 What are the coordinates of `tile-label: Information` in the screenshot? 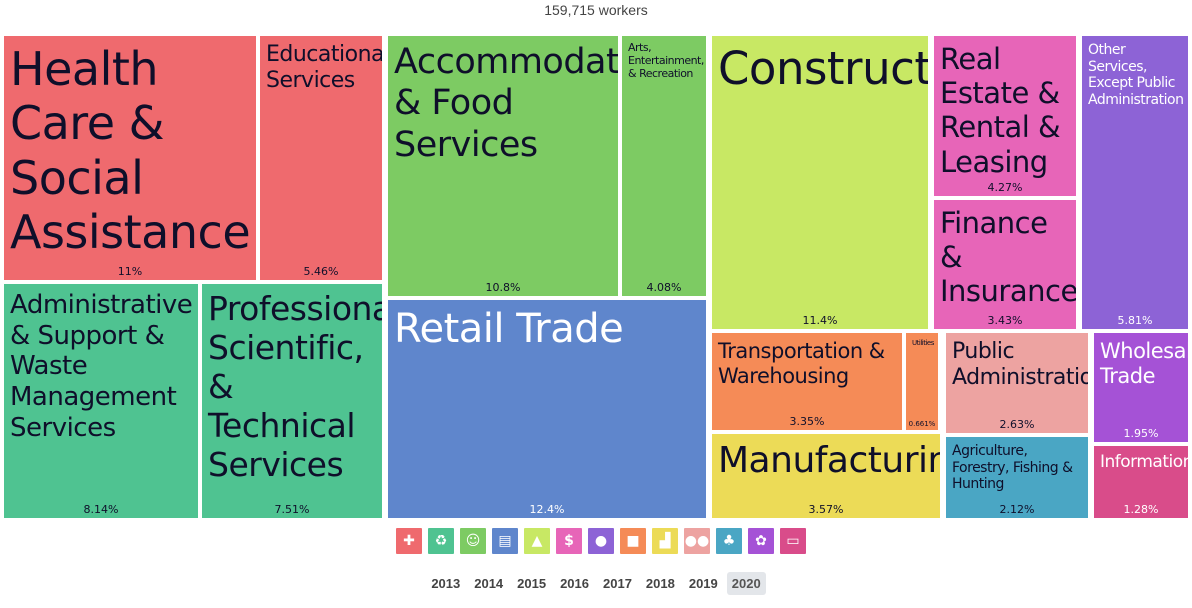 It's located at (1145, 462).